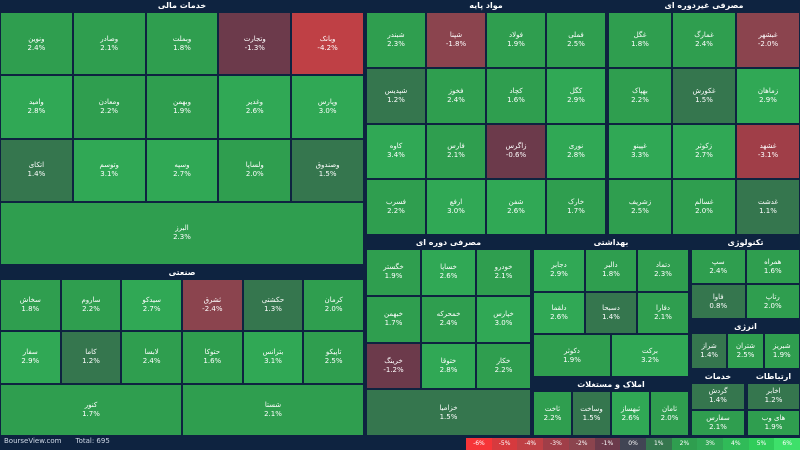 The height and width of the screenshot is (450, 800). What do you see at coordinates (448, 319) in the screenshot?
I see `stock-tile: خمحرکه 2.4%` at bounding box center [448, 319].